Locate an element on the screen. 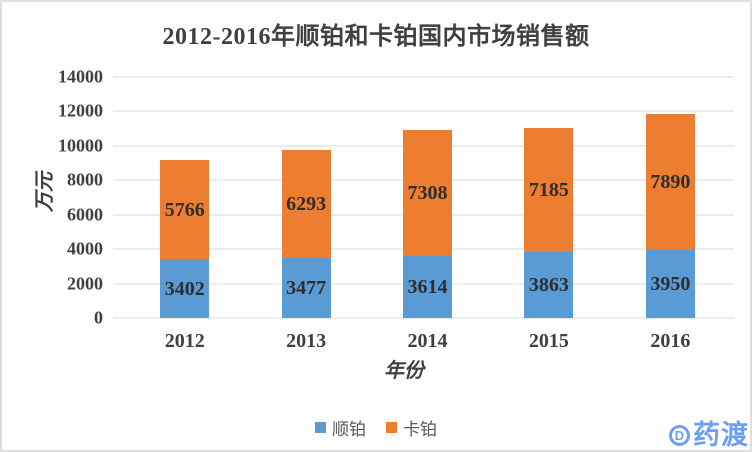 This screenshot has height=452, width=752. data-label: 3614 is located at coordinates (427, 286).